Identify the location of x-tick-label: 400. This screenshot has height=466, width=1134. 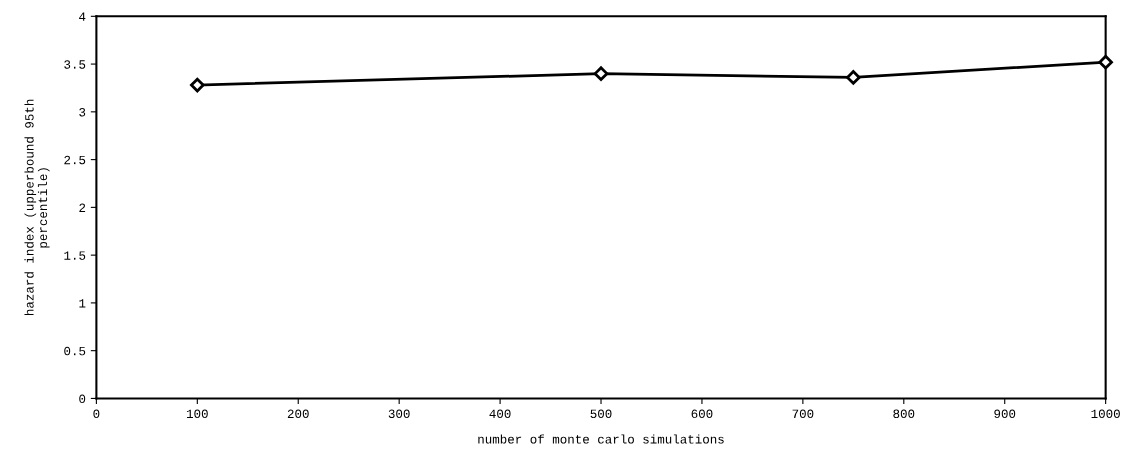
(500, 414).